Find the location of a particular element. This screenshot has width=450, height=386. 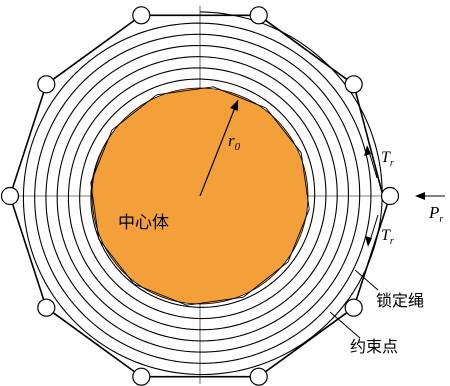

radius-arrowhead is located at coordinates (234, 105).